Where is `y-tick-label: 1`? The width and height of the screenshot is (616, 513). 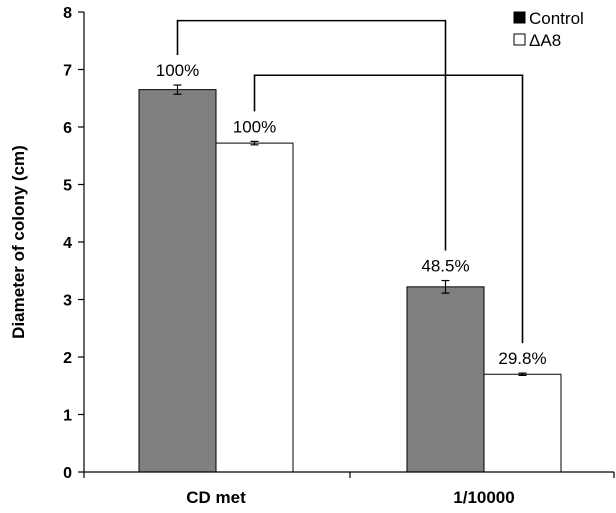
y-tick-label: 1 is located at coordinates (67, 416).